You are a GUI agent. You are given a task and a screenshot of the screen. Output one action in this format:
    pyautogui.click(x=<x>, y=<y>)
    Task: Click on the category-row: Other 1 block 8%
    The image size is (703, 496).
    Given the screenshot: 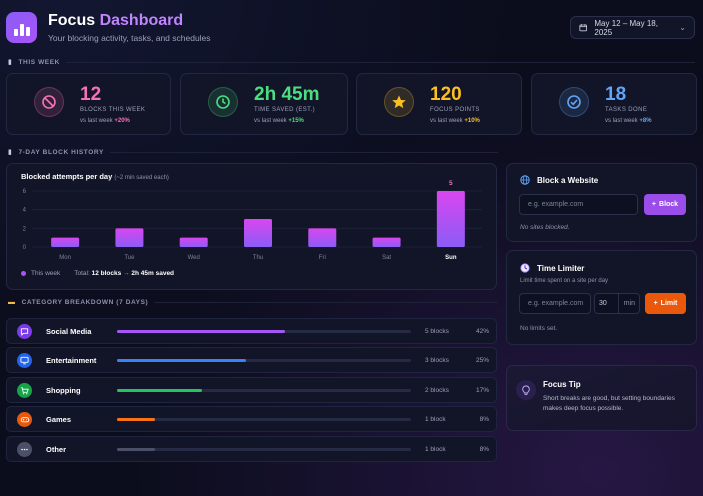 What is the action you would take?
    pyautogui.click(x=251, y=449)
    